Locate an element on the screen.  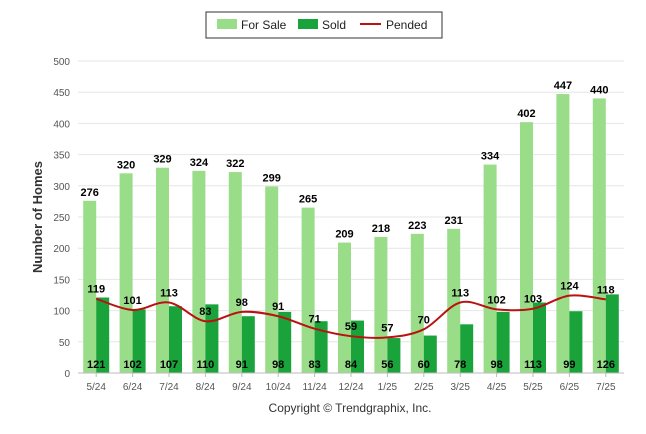
x-tick-label: 1/25 is located at coordinates (388, 387).